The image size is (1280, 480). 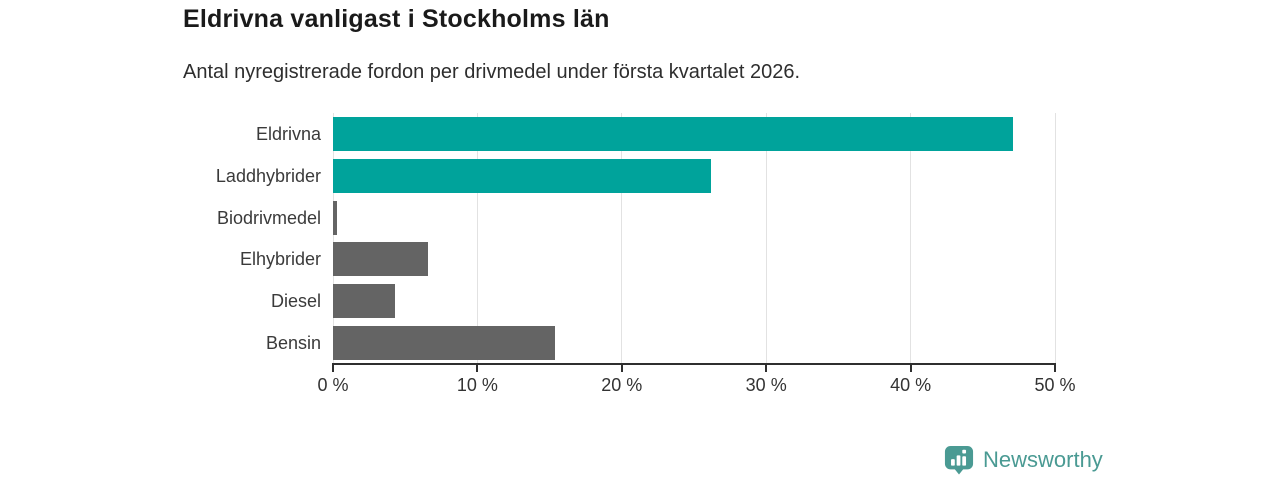 What do you see at coordinates (694, 364) in the screenshot?
I see `x-axis-line` at bounding box center [694, 364].